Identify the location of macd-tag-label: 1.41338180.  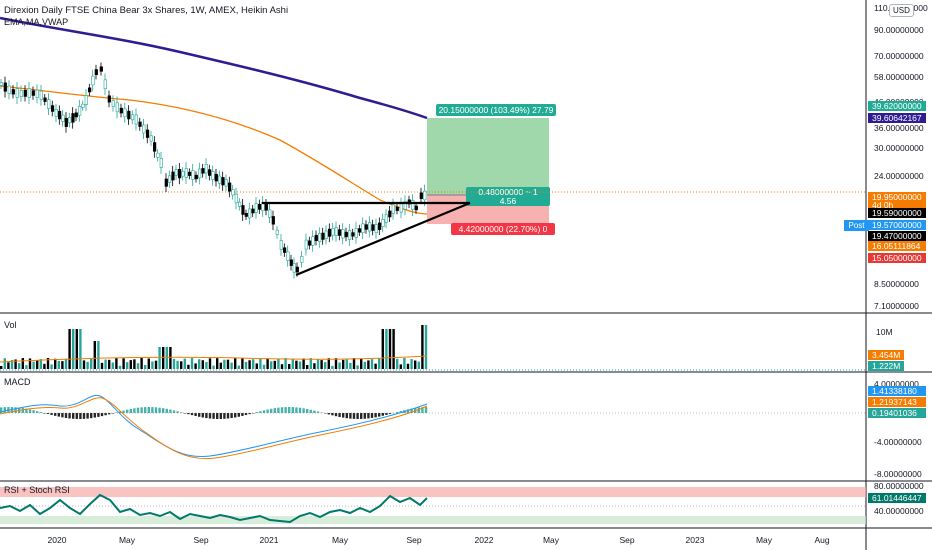
(894, 391).